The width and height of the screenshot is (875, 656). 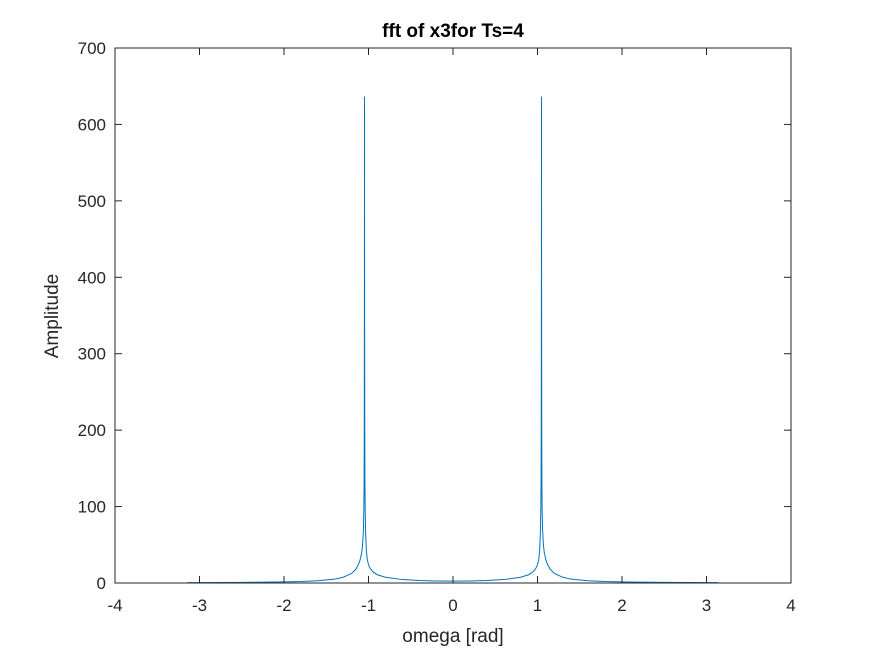 I want to click on y-tick-label: 400, so click(x=92, y=277).